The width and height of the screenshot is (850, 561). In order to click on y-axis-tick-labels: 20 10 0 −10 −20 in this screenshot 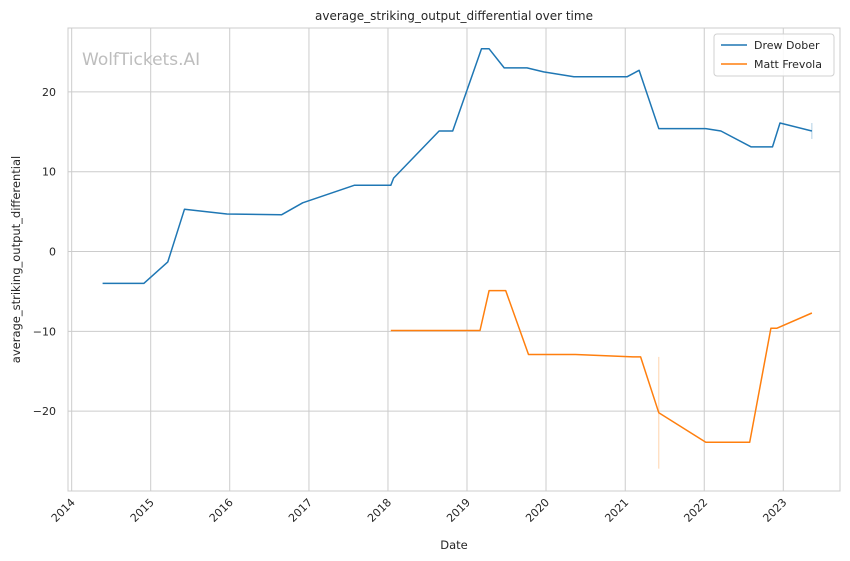, I will do `click(44, 252)`.